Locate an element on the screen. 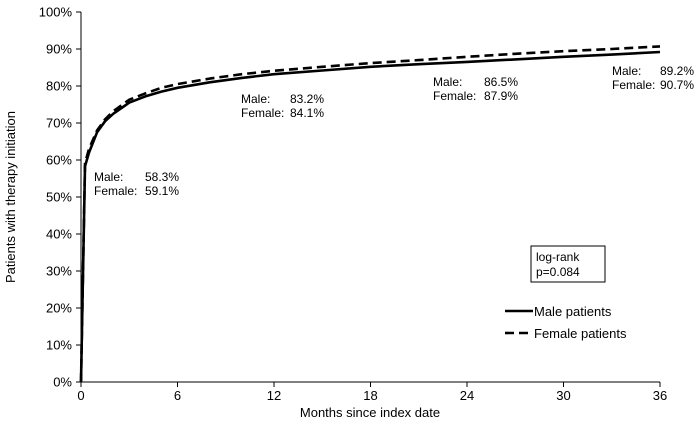 This screenshot has height=425, width=698. y-tick-label: 80% is located at coordinates (59, 86).